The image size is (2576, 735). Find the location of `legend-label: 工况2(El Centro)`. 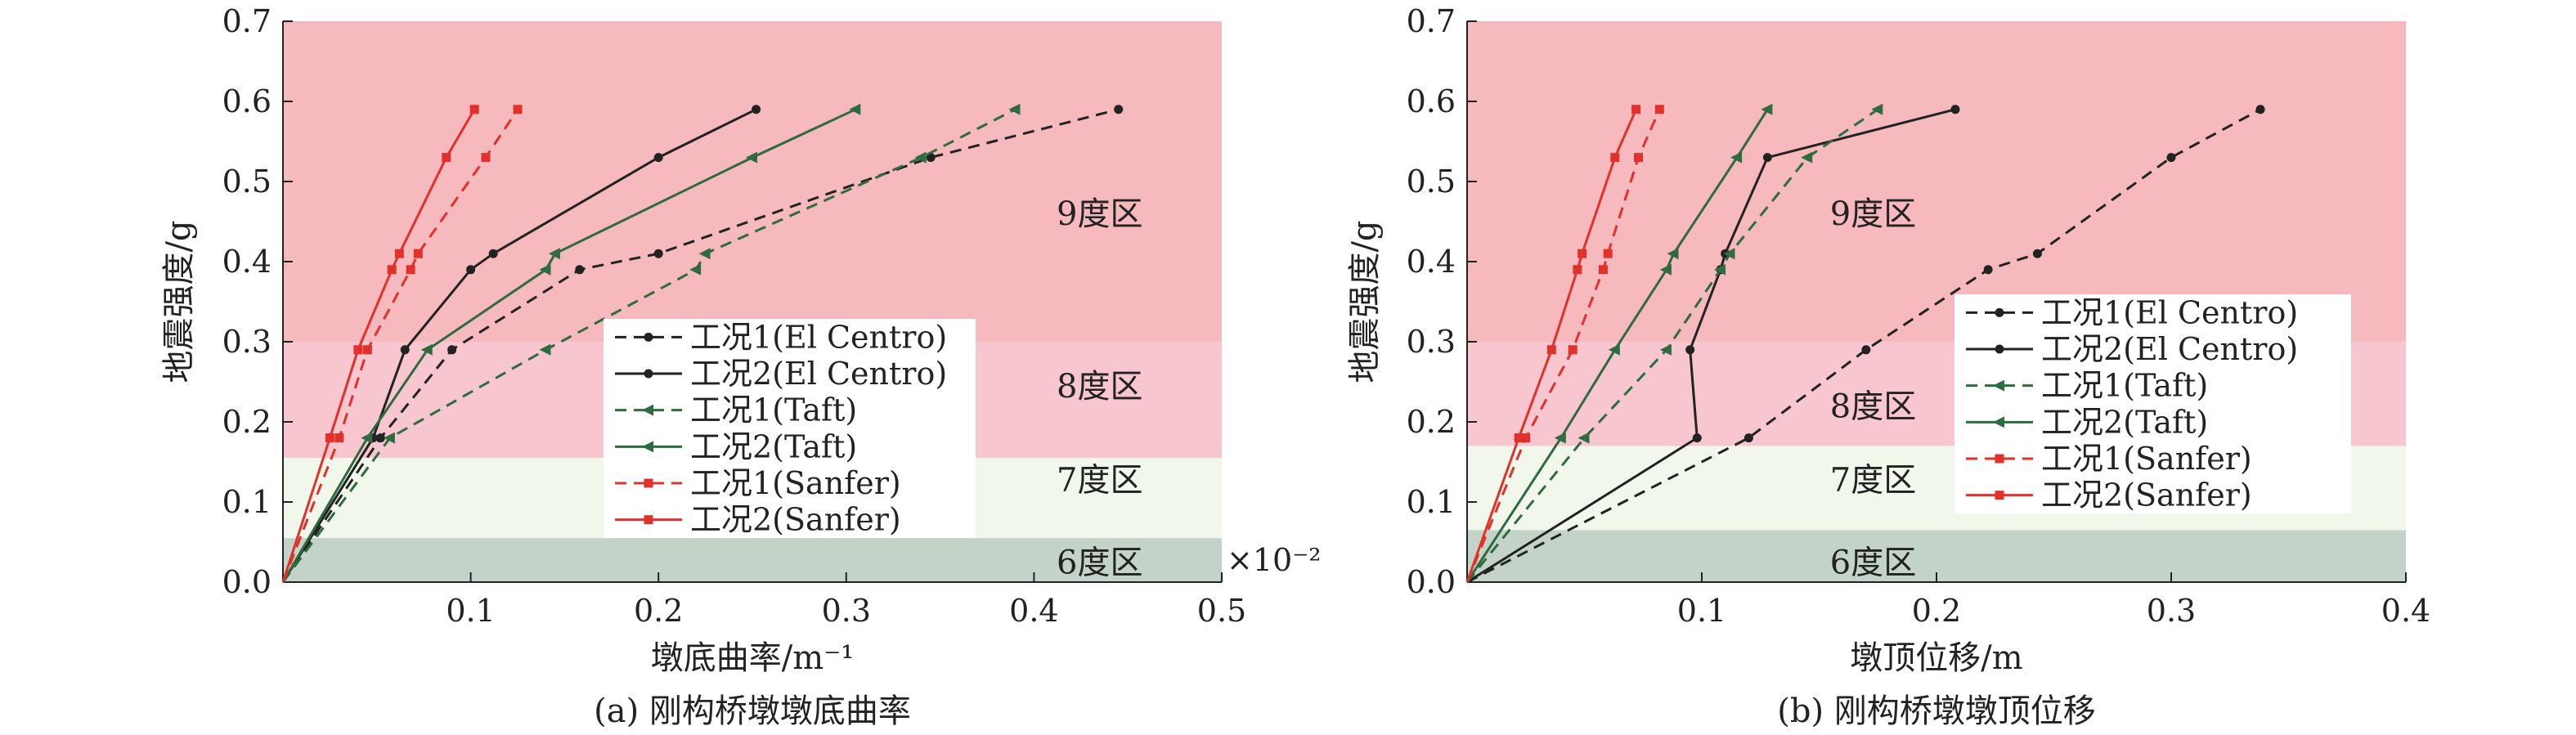

legend-label: 工况2(El Centro) is located at coordinates (818, 374).